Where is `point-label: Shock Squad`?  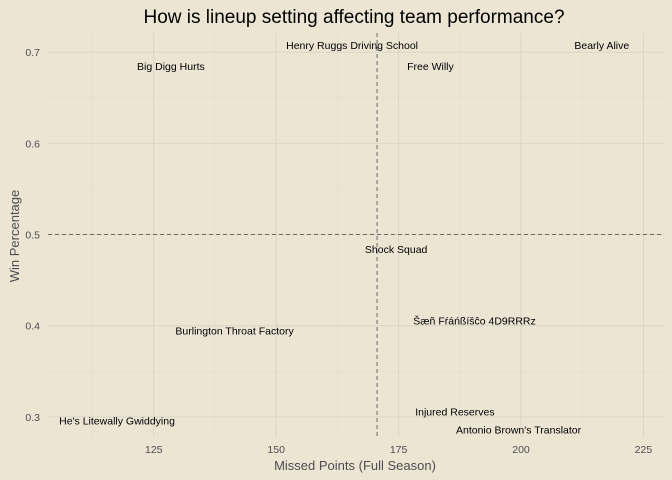 point-label: Shock Squad is located at coordinates (396, 250).